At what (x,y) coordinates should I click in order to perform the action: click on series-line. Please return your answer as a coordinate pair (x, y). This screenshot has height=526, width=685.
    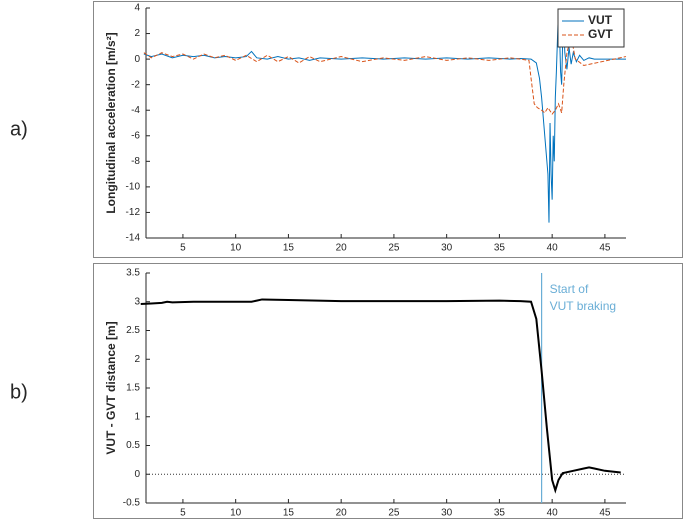
    Looking at the image, I should click on (385, 75).